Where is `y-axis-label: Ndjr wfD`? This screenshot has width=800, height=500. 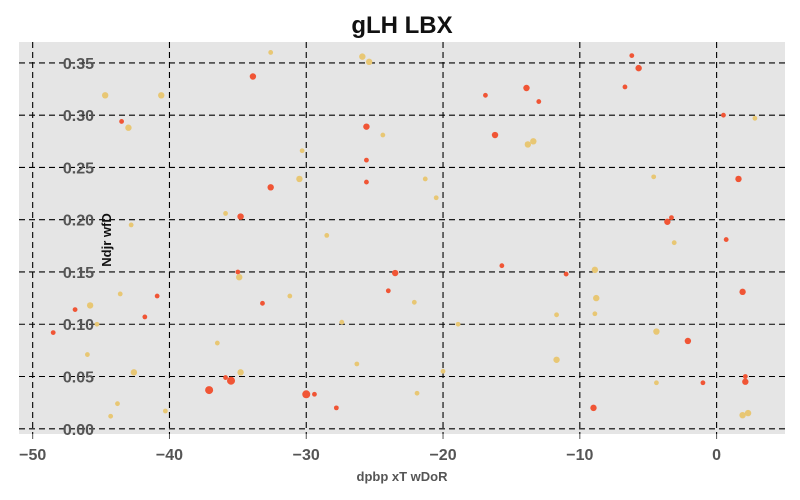 y-axis-label: Ndjr wfD is located at coordinates (106, 239).